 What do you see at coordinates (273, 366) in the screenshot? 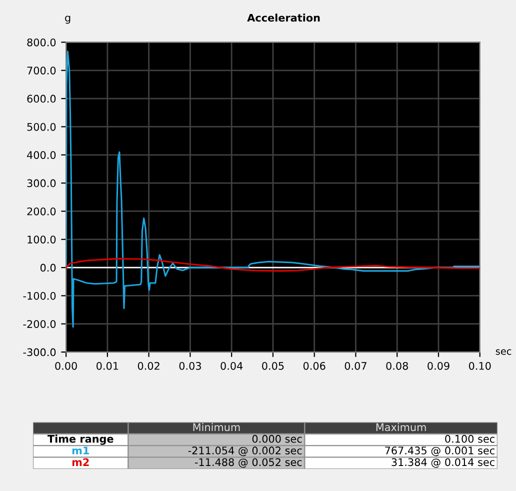
I see `x-tick-label: 0.05` at bounding box center [273, 366].